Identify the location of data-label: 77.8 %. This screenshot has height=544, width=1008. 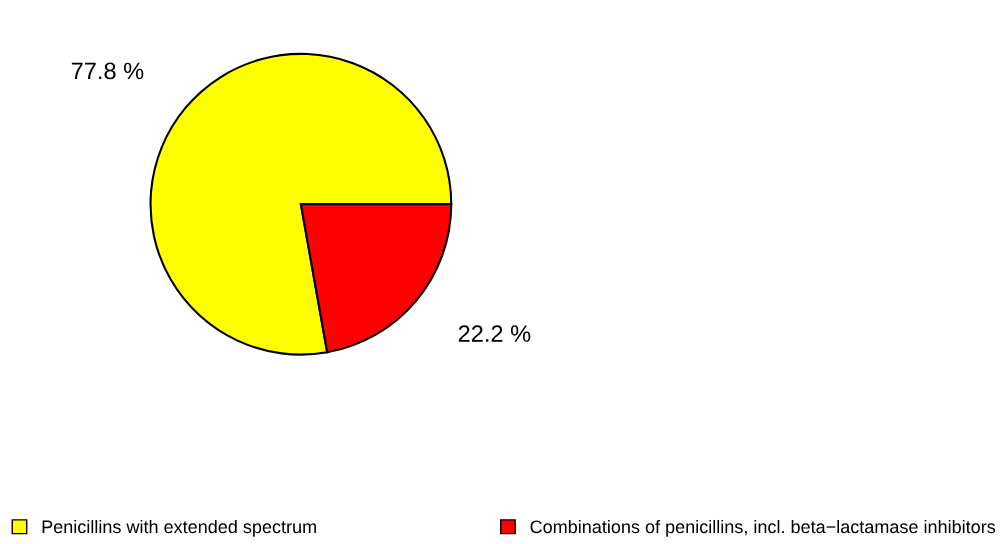
(107, 71).